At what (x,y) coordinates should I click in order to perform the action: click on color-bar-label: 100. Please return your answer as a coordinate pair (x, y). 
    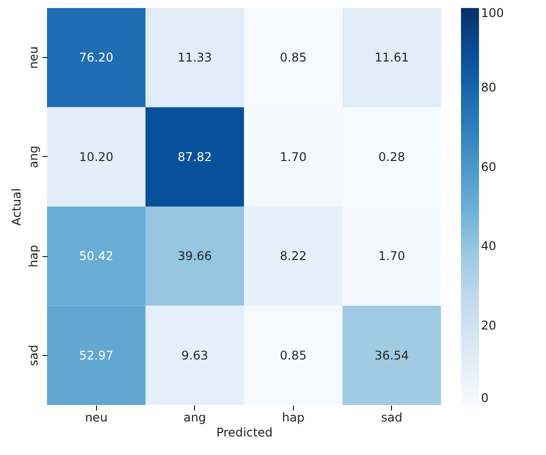
    Looking at the image, I should click on (492, 13).